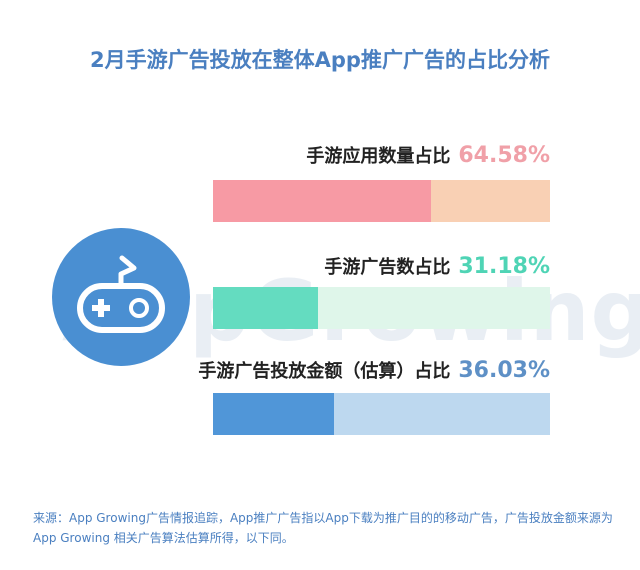 This screenshot has height=570, width=640. I want to click on category-label-row: 手游应用数量占比 64.58%, so click(428, 155).